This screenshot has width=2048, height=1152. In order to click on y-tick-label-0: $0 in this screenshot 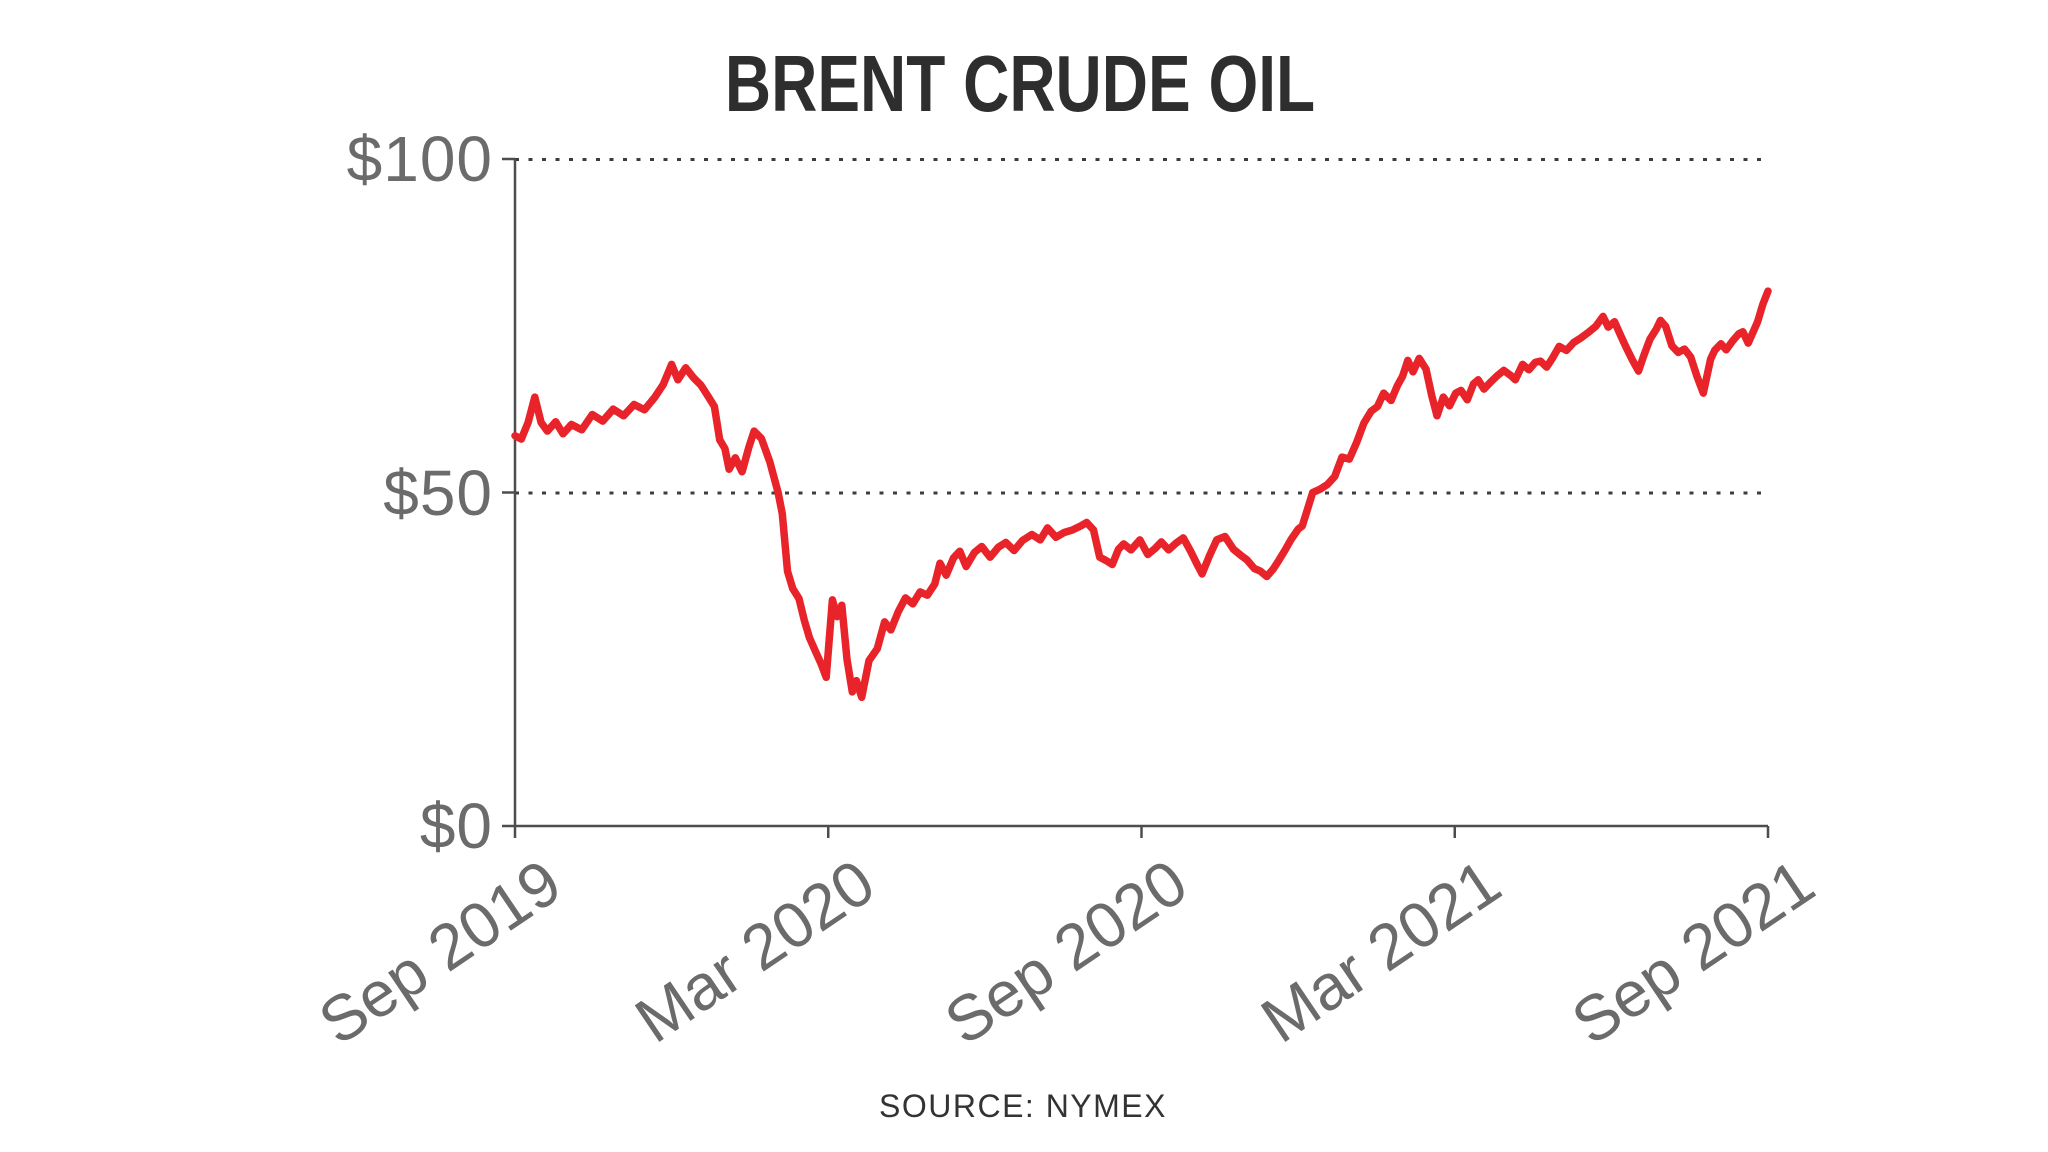, I will do `click(456, 826)`.